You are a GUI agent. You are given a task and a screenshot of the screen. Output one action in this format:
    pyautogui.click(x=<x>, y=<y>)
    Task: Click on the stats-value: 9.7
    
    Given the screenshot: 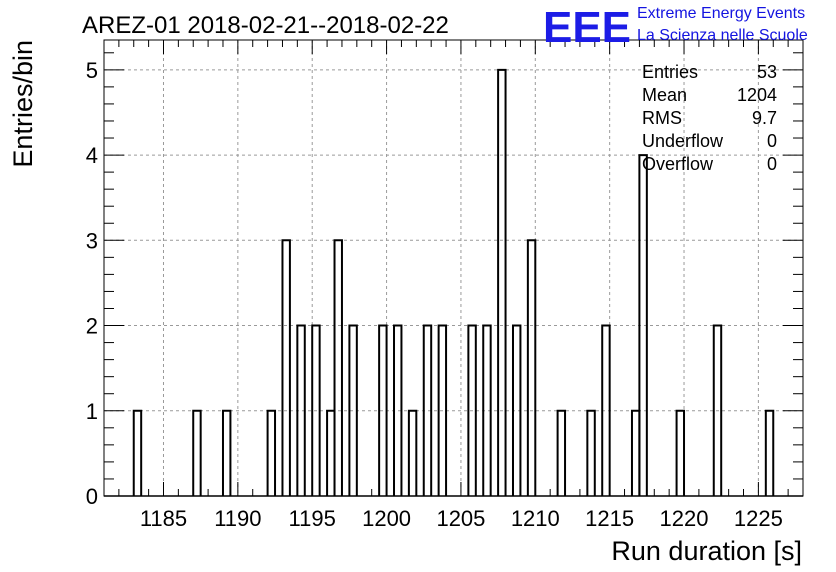 What is the action you would take?
    pyautogui.click(x=764, y=118)
    